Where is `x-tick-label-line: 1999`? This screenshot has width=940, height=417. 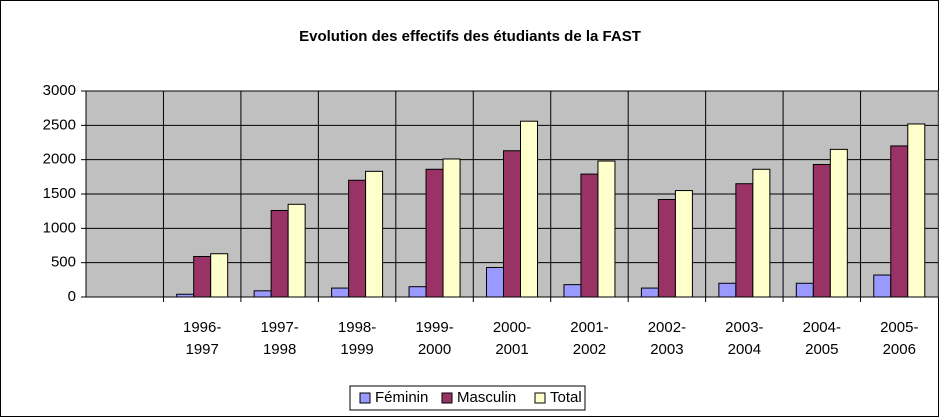 x-tick-label-line: 1999 is located at coordinates (356, 349).